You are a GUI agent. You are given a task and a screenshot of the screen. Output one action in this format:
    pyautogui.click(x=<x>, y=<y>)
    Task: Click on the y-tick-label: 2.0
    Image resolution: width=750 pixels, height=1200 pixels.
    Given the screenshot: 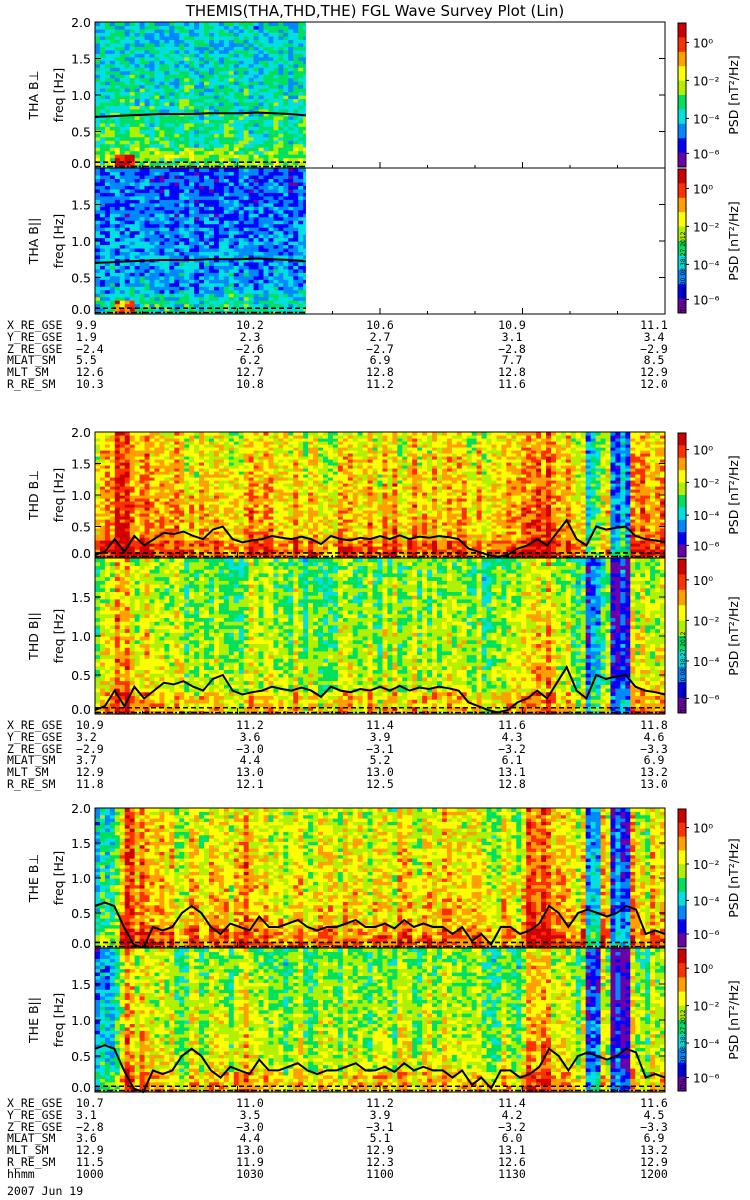 What is the action you would take?
    pyautogui.click(x=81, y=22)
    